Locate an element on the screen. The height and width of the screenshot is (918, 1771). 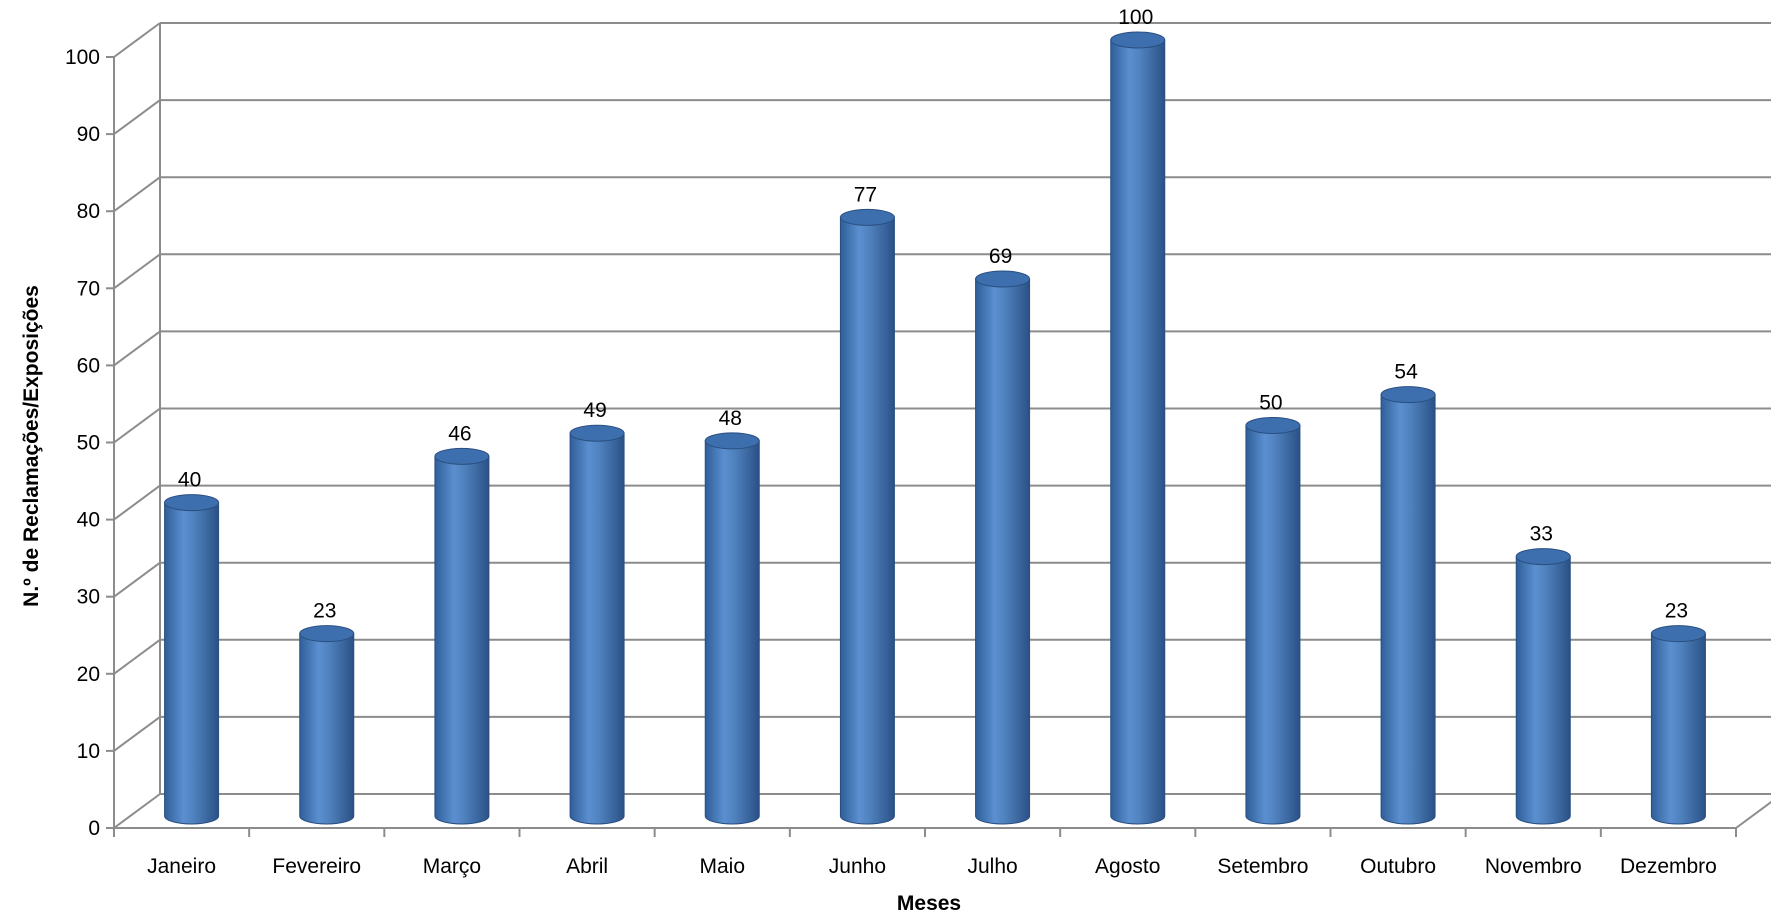
data-label: 48 is located at coordinates (730, 418).